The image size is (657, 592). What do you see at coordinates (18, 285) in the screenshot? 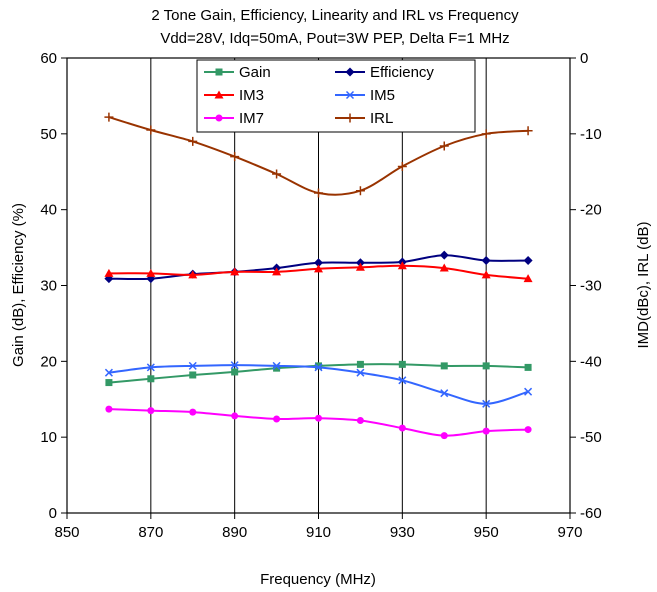
I see `y-axis-left-title: Gain (dB), Efficiency (%)` at bounding box center [18, 285].